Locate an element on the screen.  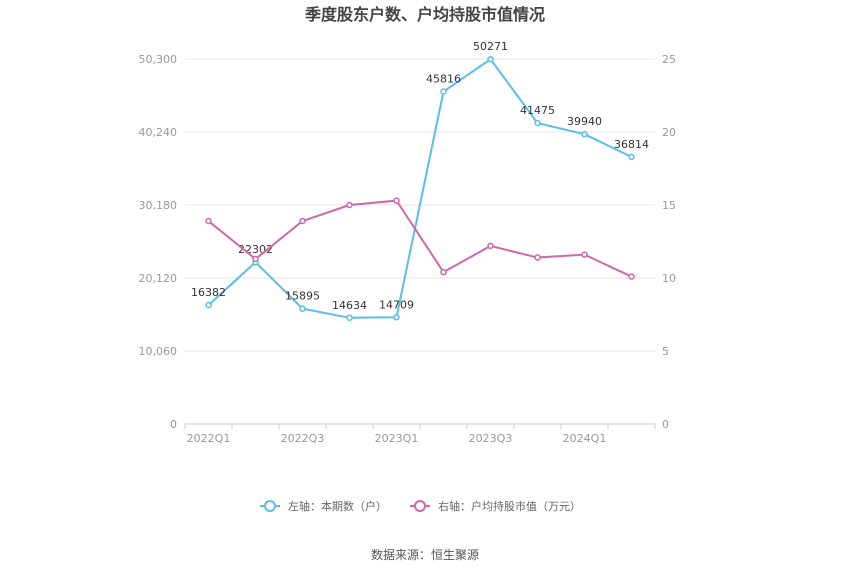
data-label: 15895 is located at coordinates (302, 296).